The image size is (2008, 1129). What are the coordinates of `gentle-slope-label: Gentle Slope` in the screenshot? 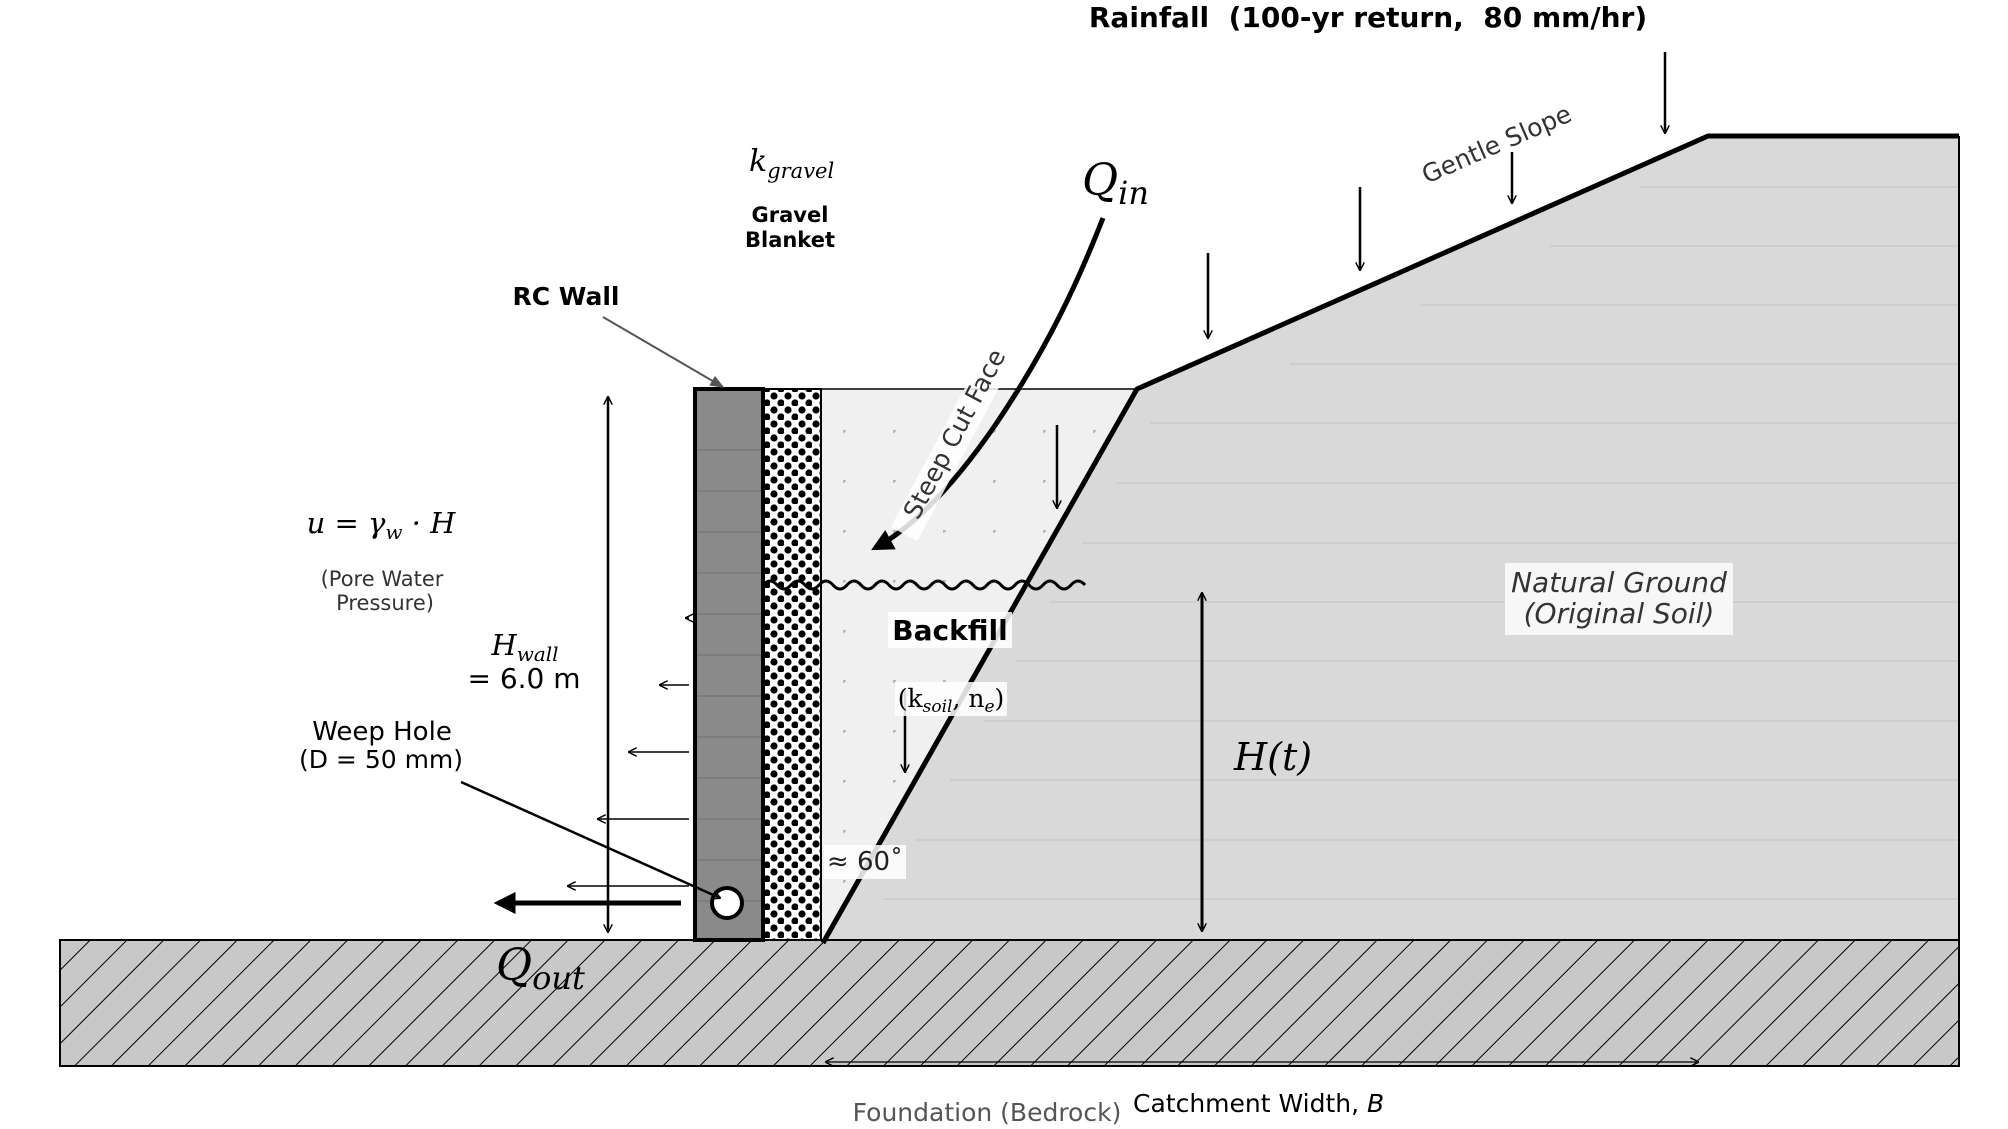 It's located at (1496, 144).